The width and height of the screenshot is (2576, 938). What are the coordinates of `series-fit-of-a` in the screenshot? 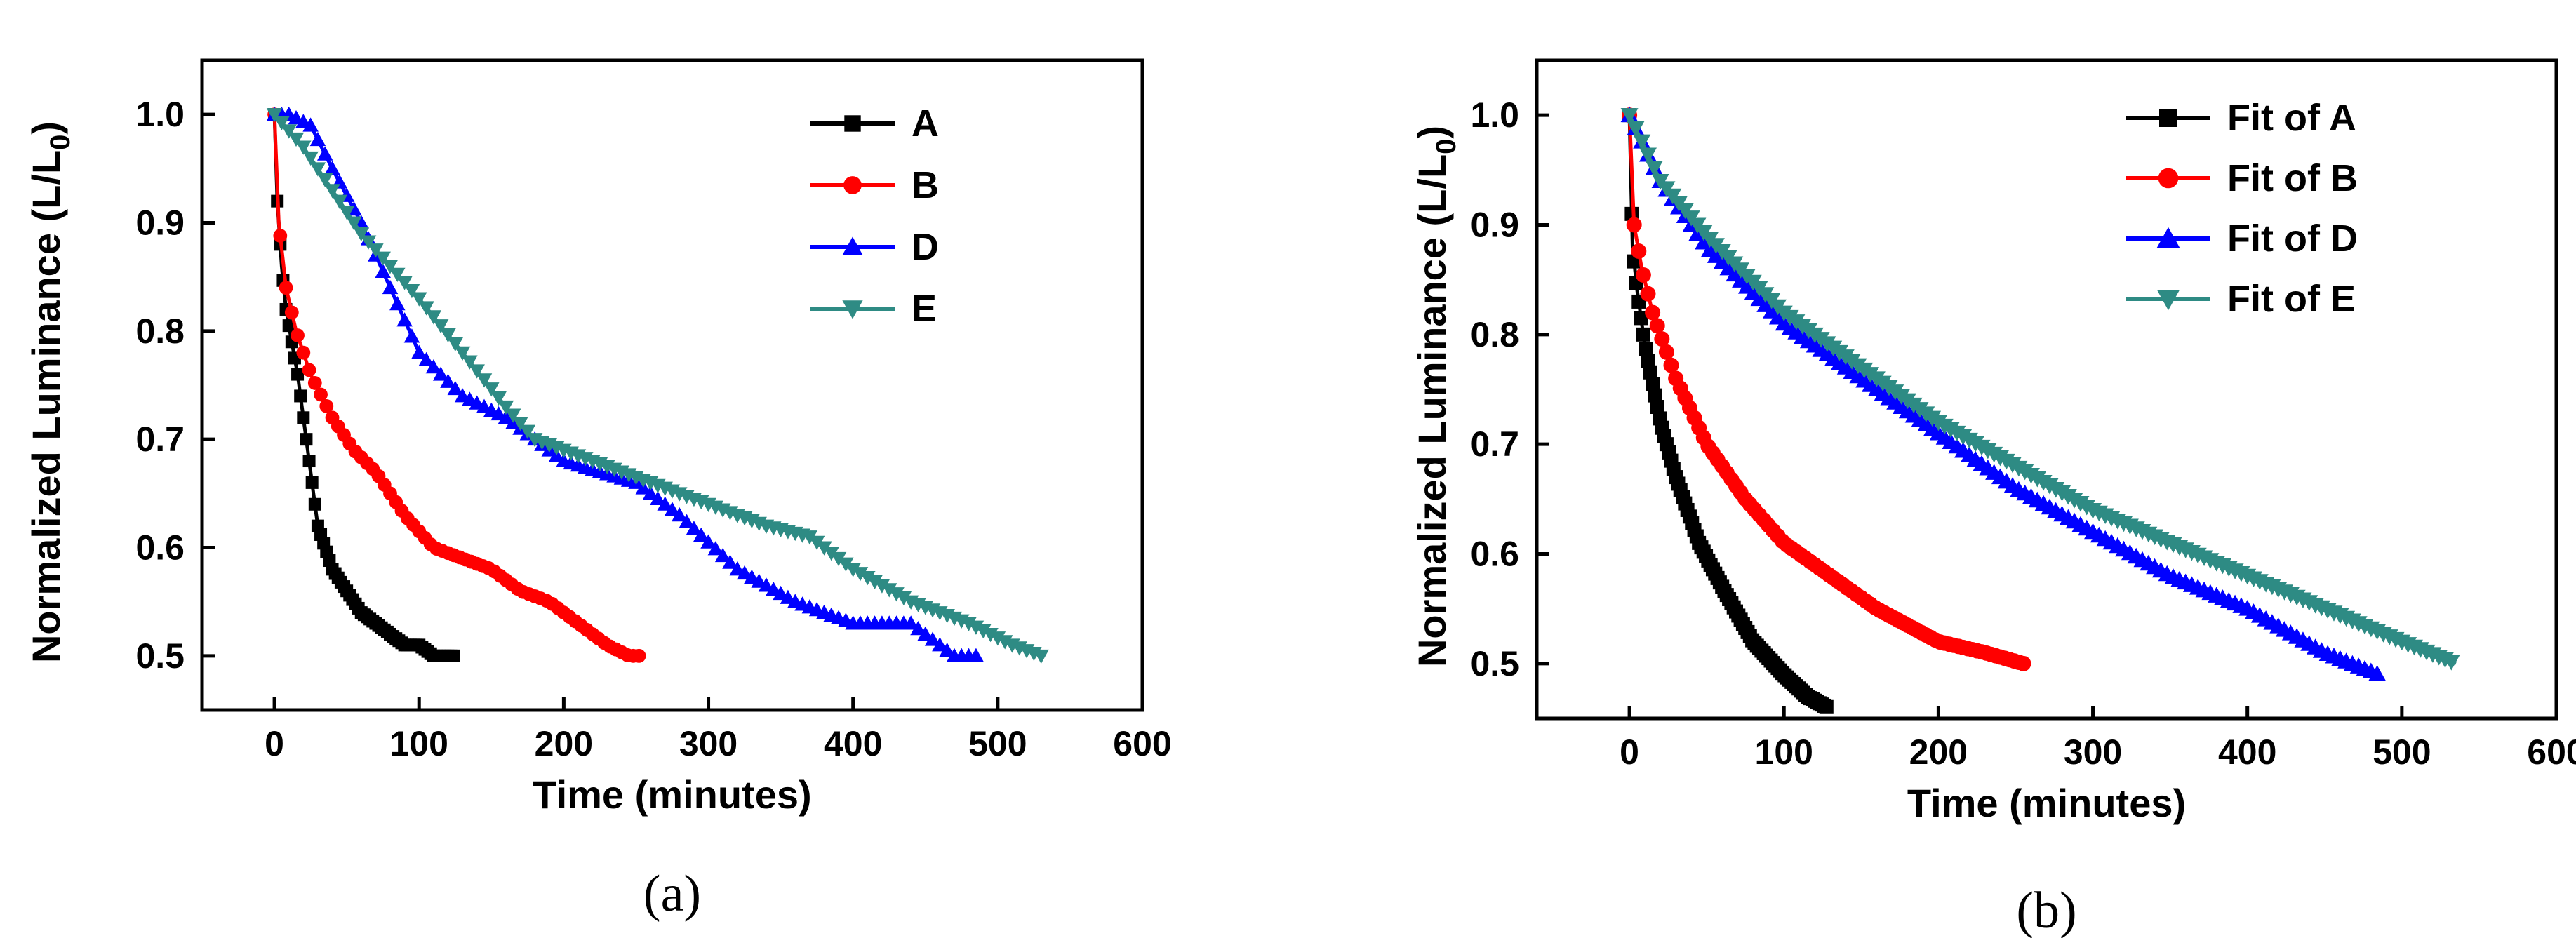 It's located at (1728, 411).